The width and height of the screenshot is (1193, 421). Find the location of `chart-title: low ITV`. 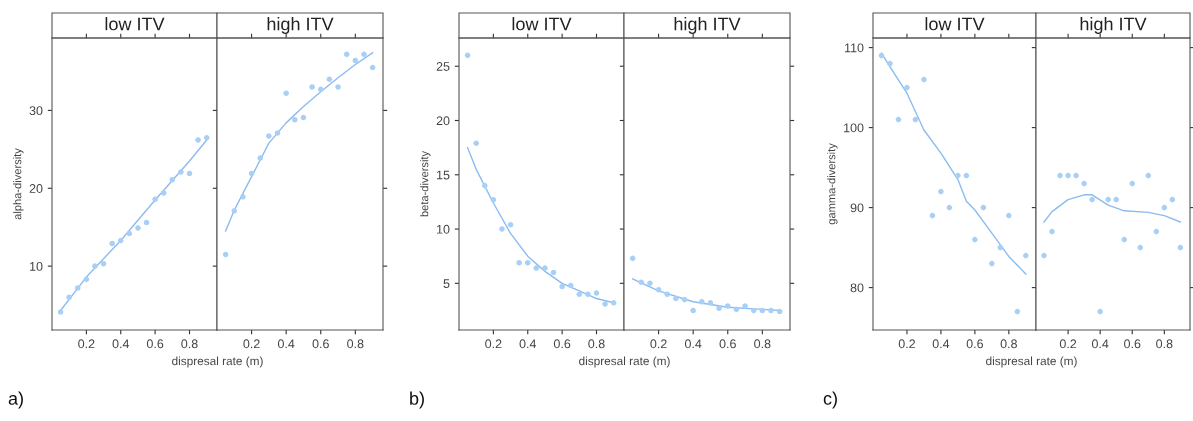

chart-title: low ITV is located at coordinates (955, 24).